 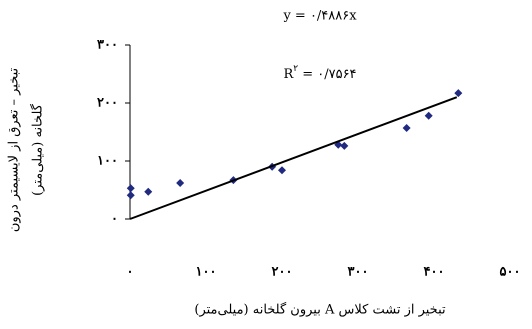 I want to click on r-squared: R۲ = ۰/۷۵۶۴, so click(x=319, y=73).